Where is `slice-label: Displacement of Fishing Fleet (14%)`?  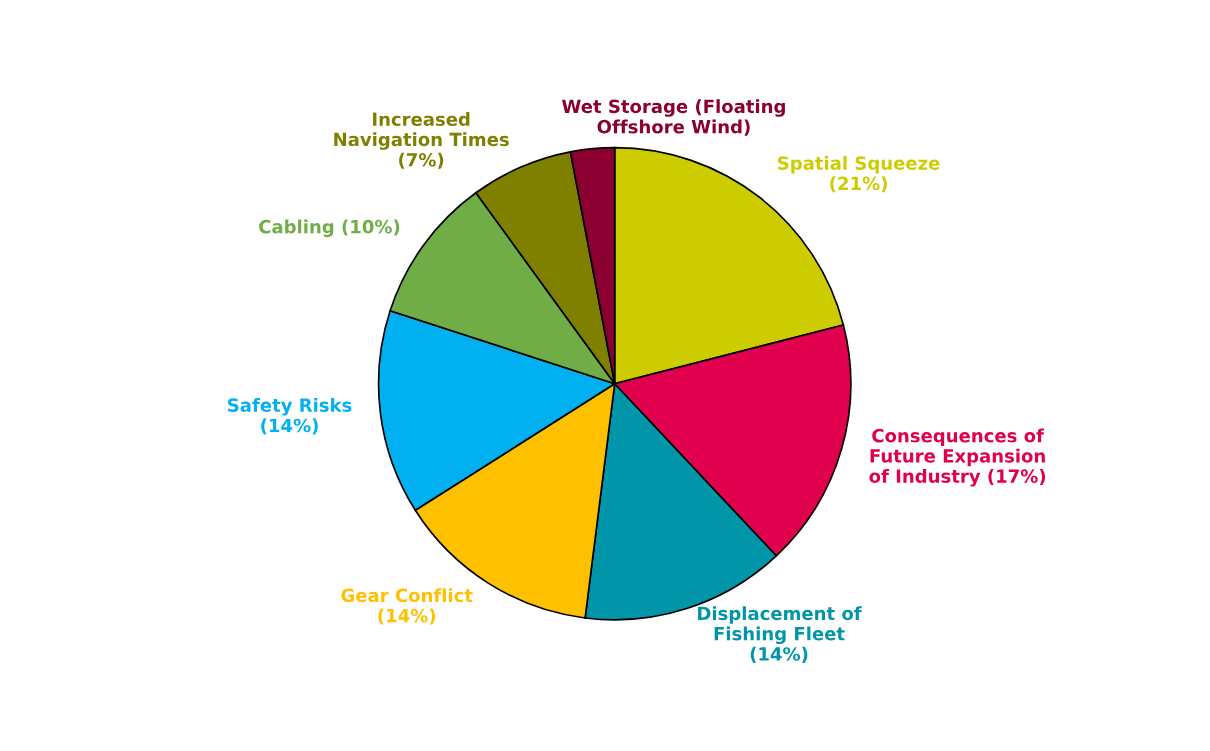
slice-label: Displacement of Fishing Fleet (14%) is located at coordinates (780, 634).